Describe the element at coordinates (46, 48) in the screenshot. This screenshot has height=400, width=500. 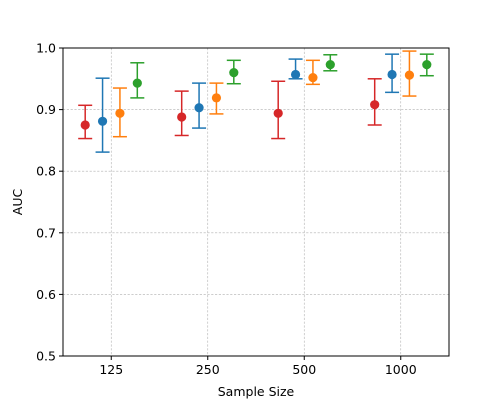
I see `y-tick-label: 1.0` at that location.